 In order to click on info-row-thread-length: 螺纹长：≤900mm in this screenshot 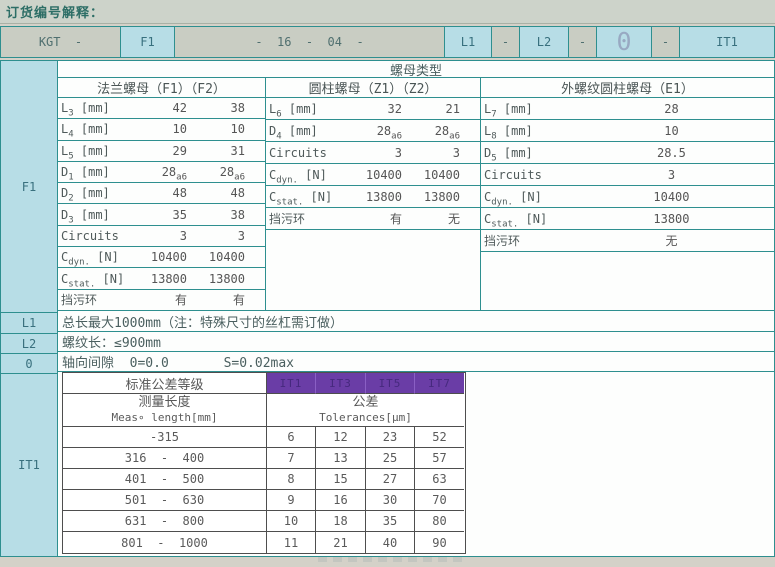, I will do `click(416, 342)`.